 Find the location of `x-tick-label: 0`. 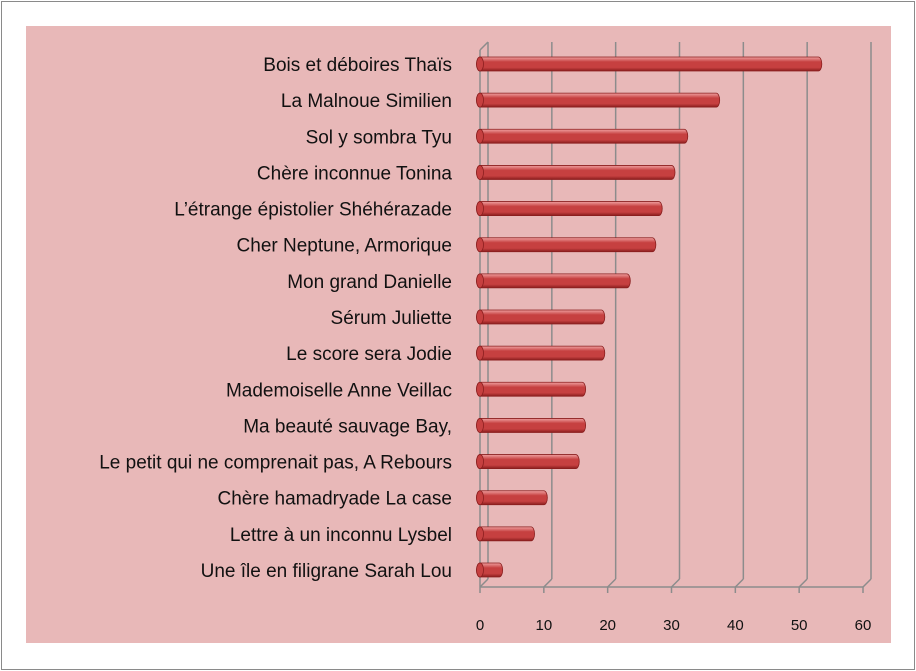

x-tick-label: 0 is located at coordinates (480, 625).